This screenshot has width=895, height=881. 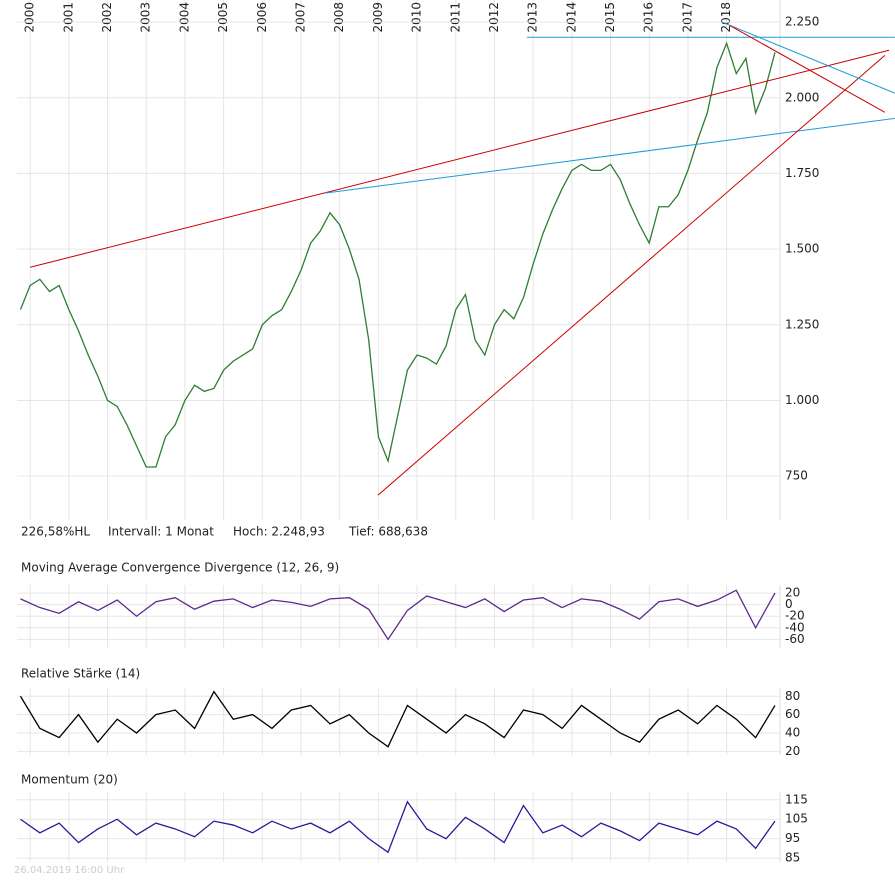 What do you see at coordinates (30, 17) in the screenshot?
I see `x-tick-label: 2000` at bounding box center [30, 17].